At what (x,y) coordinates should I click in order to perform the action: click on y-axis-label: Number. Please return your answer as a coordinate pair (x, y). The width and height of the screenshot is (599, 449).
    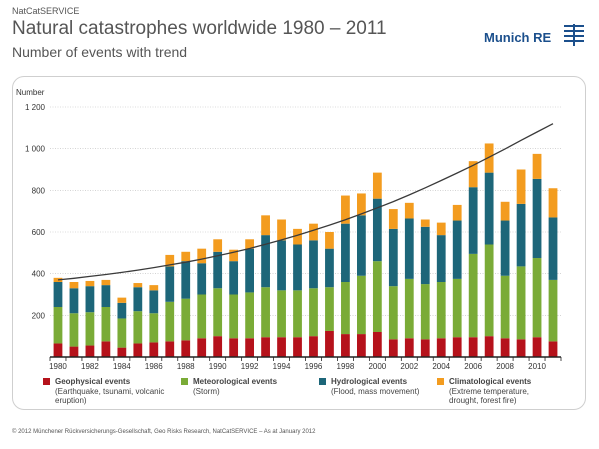
    Looking at the image, I should click on (30, 92).